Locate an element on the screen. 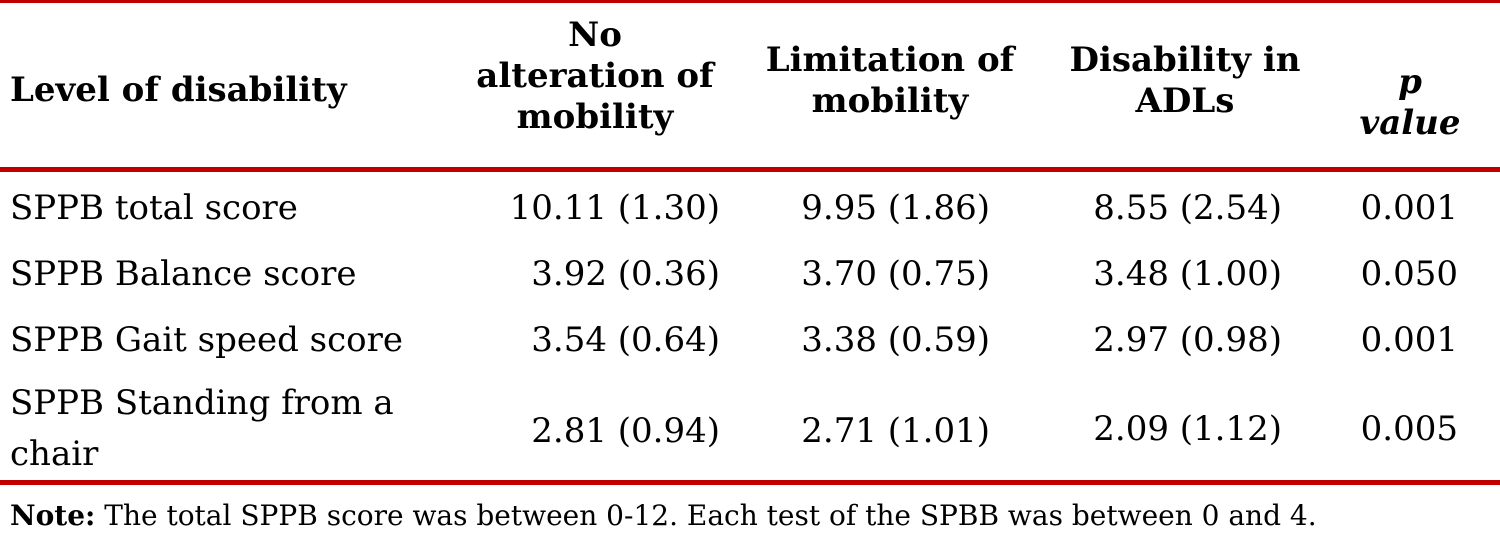 The height and width of the screenshot is (550, 1500). row-4-label: SPPB Standing from a chair is located at coordinates (230, 429).